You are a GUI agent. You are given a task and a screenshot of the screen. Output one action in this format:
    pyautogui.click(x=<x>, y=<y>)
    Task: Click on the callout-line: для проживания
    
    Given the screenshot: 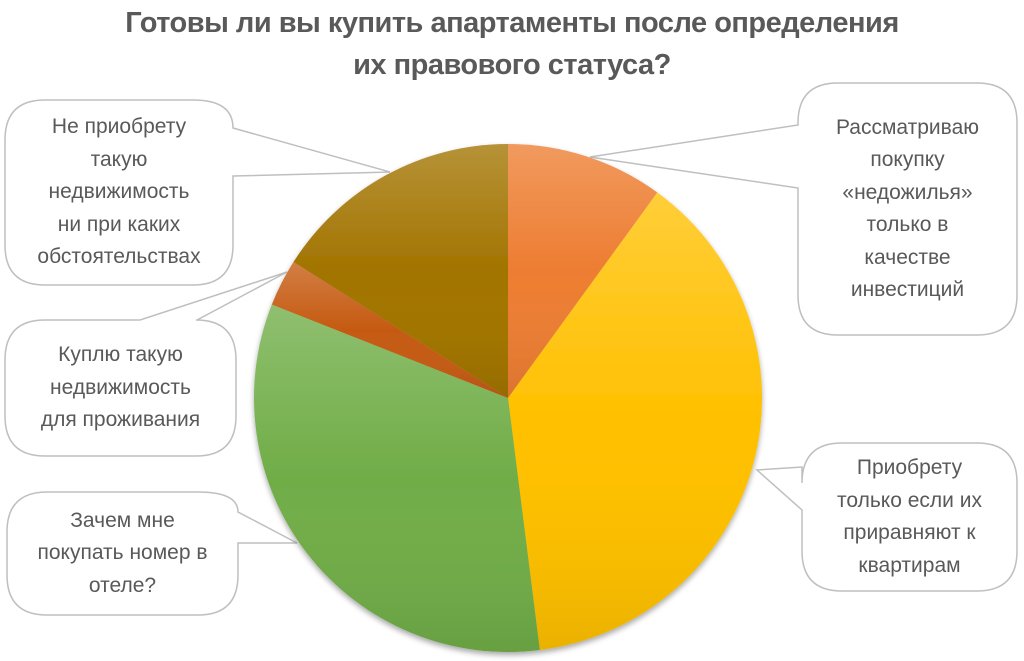 What is the action you would take?
    pyautogui.click(x=120, y=420)
    